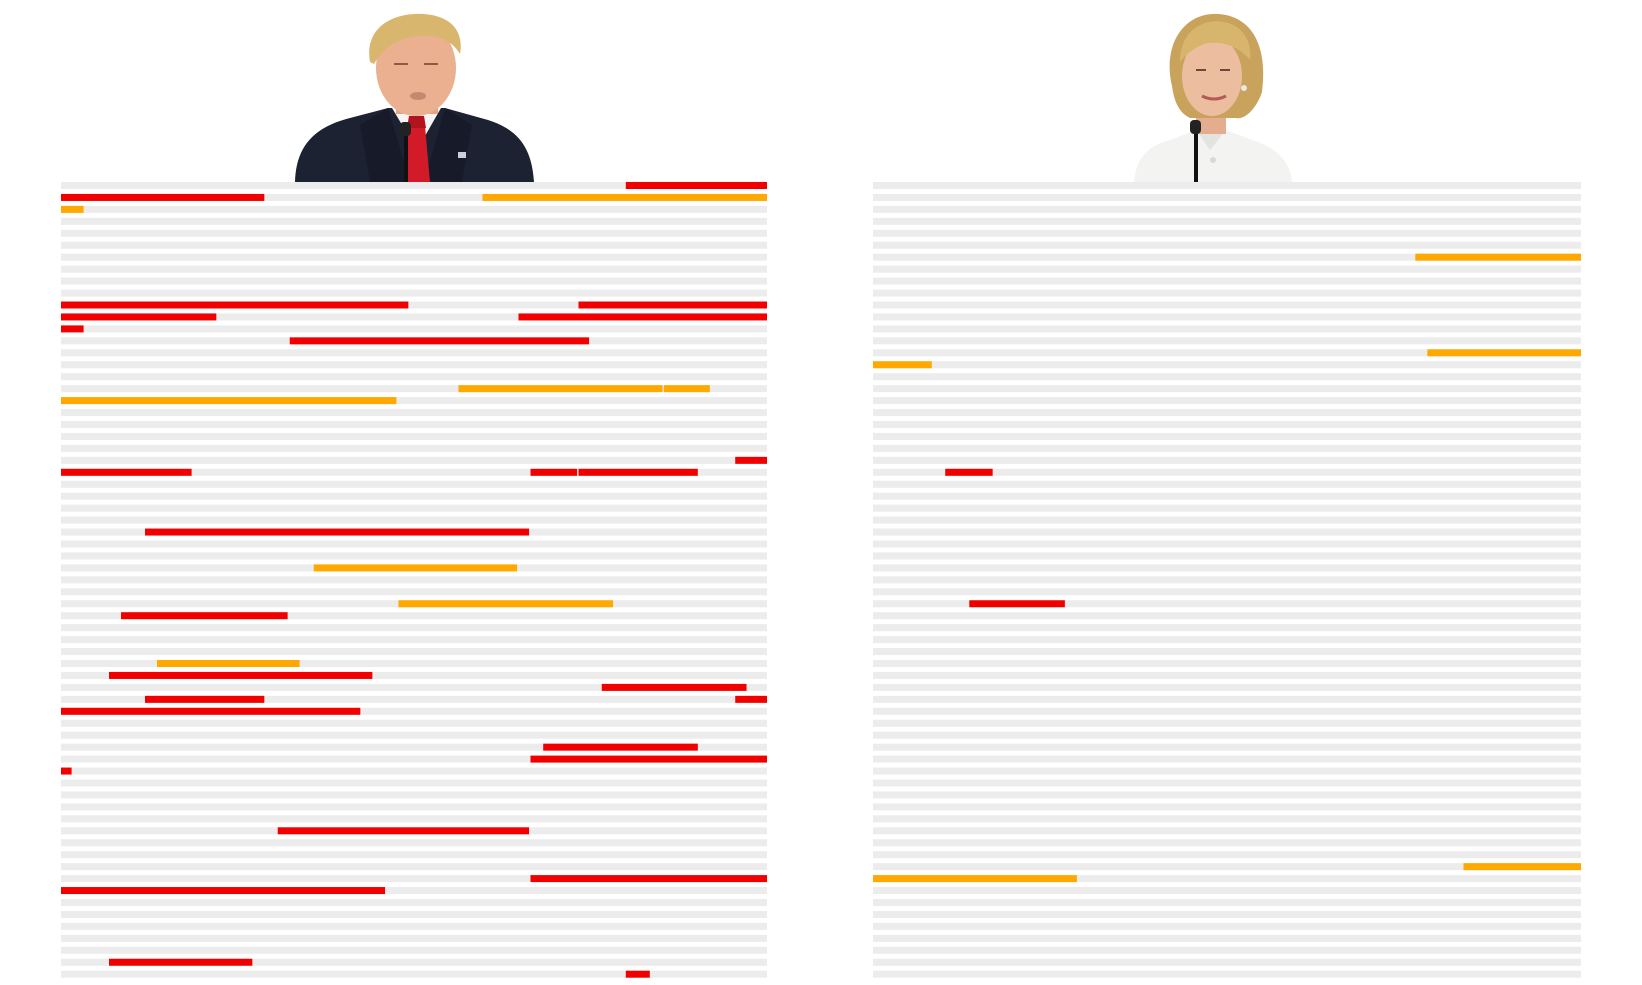 The width and height of the screenshot is (1642, 985). I want to click on trump-portrait, so click(414, 97).